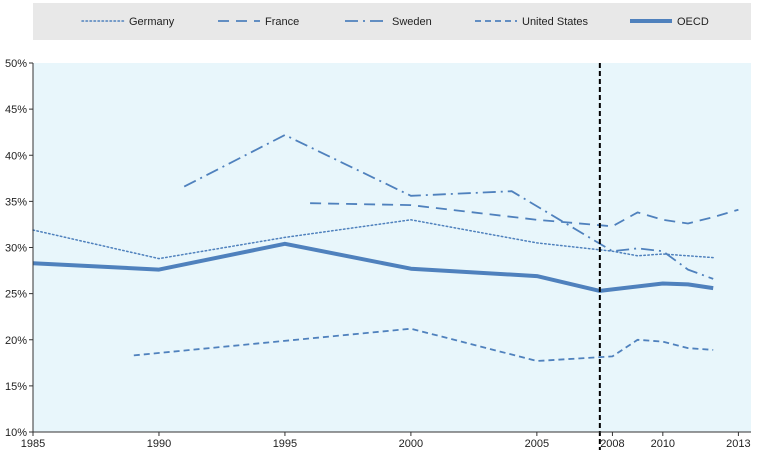 Image resolution: width=764 pixels, height=453 pixels. What do you see at coordinates (16, 202) in the screenshot?
I see `y-tick-label: 35%` at bounding box center [16, 202].